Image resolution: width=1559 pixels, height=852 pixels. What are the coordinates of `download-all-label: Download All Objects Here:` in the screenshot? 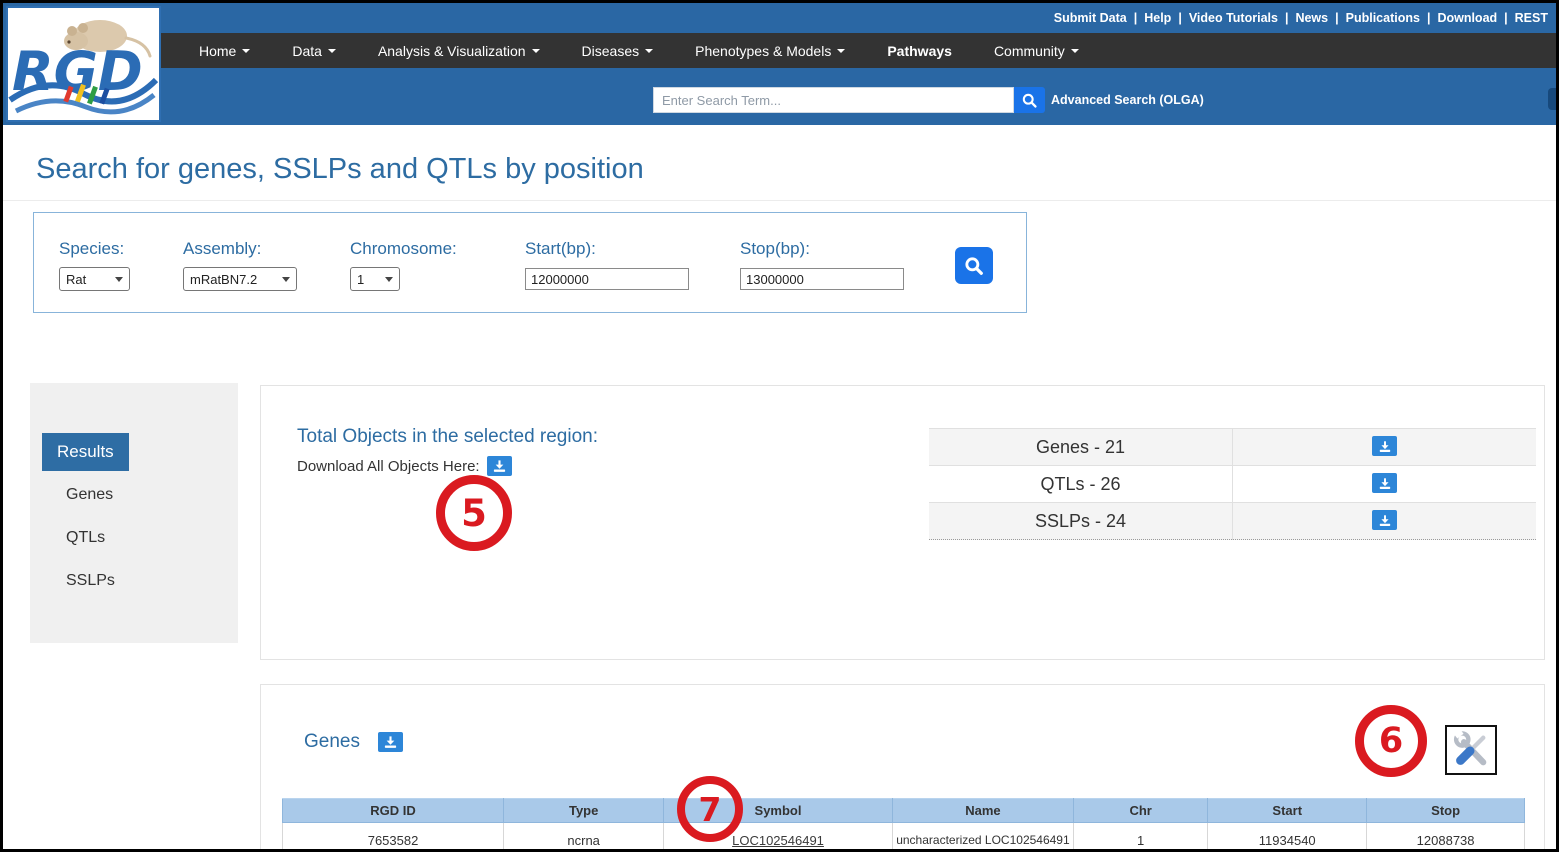 It's located at (388, 466).